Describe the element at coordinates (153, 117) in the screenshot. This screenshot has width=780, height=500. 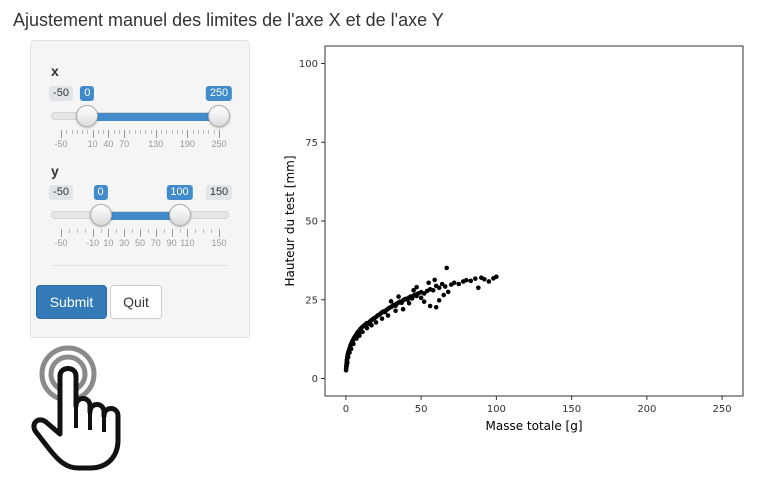
I see `slider-x-range-fill` at that location.